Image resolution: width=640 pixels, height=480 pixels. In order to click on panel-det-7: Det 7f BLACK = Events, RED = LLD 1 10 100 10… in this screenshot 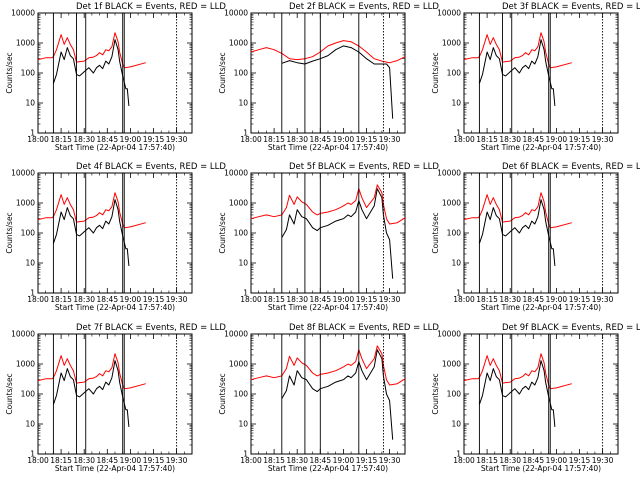, I will do `click(115, 398)`.